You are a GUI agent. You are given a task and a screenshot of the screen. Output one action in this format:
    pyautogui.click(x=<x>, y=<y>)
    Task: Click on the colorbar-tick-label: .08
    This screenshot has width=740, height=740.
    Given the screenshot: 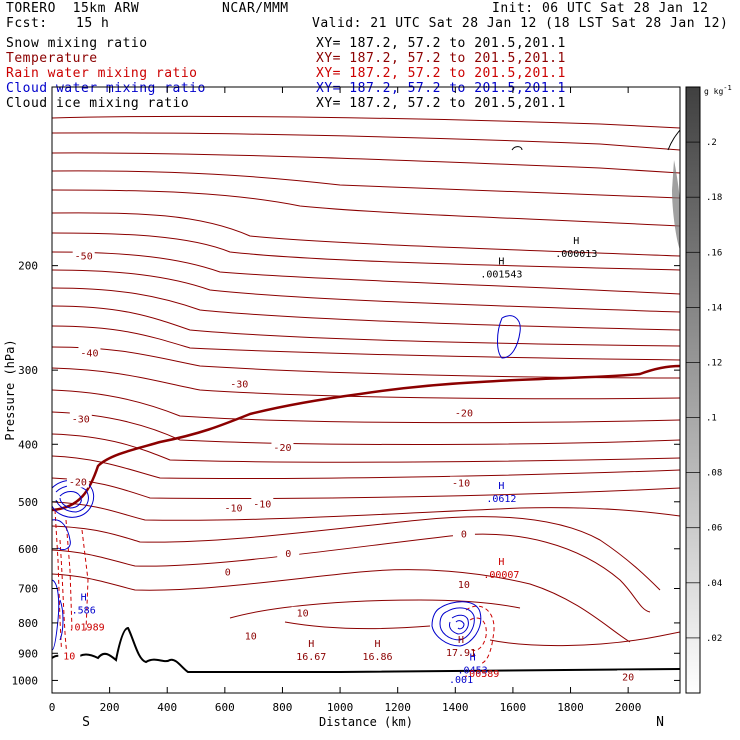 What is the action you would take?
    pyautogui.click(x=714, y=474)
    